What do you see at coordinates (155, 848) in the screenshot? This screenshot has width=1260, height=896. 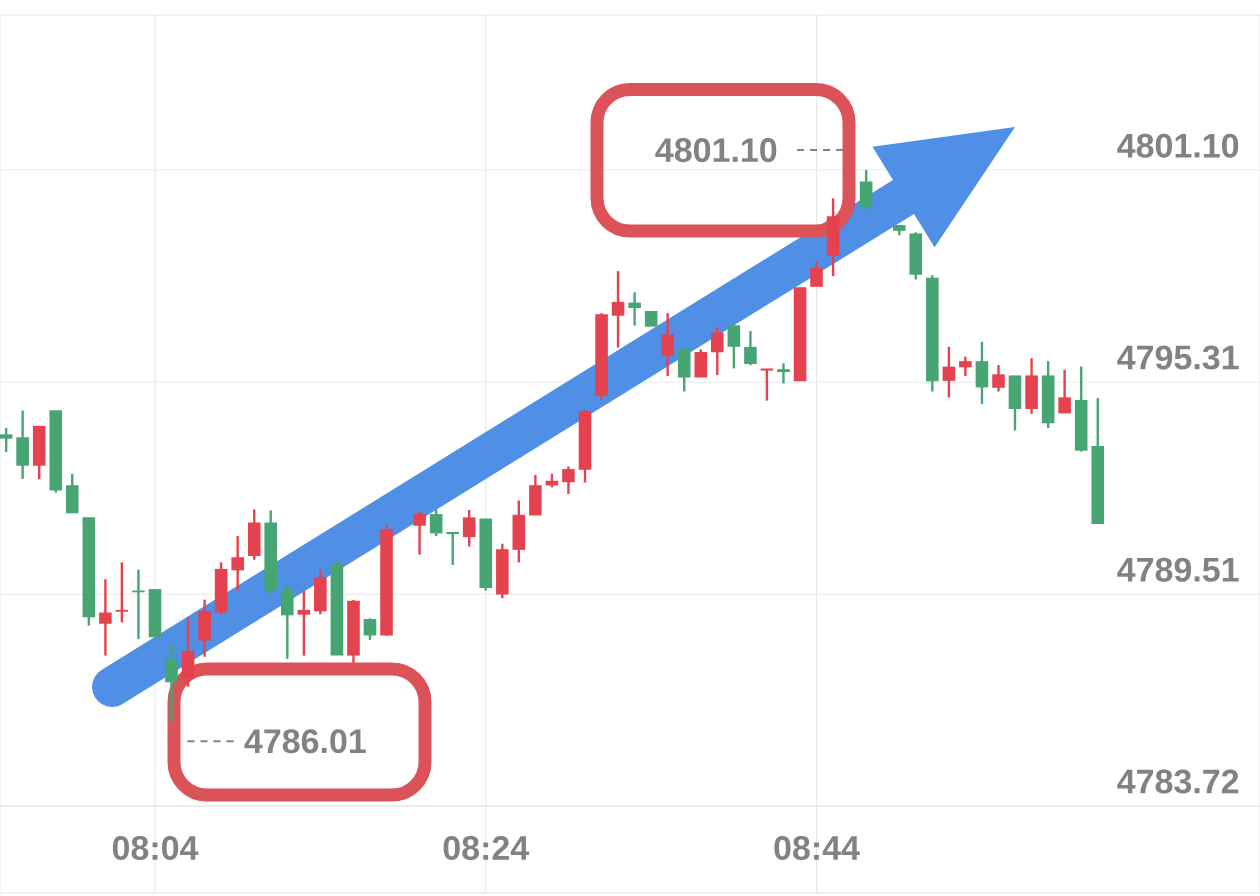 I see `x-tick-label: 08:04` at bounding box center [155, 848].